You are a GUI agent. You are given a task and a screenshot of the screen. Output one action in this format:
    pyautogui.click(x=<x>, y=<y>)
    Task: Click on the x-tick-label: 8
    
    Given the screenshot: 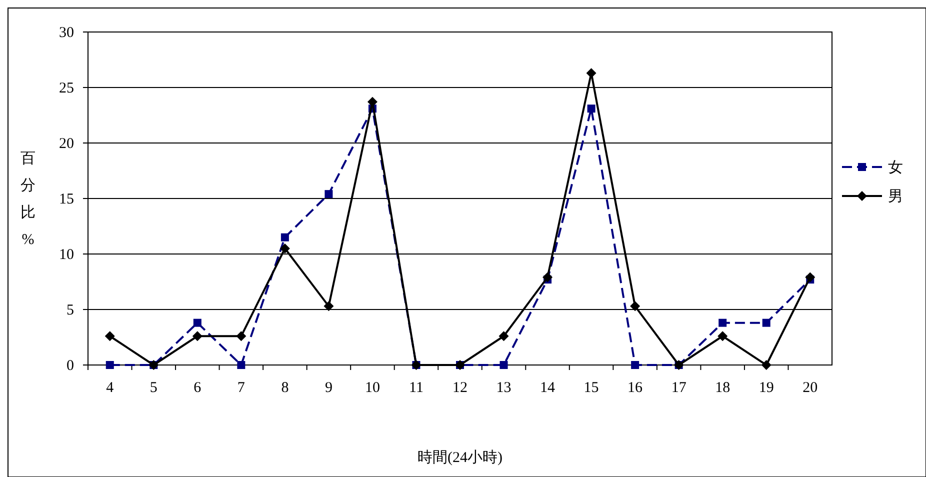 What is the action you would take?
    pyautogui.click(x=285, y=388)
    